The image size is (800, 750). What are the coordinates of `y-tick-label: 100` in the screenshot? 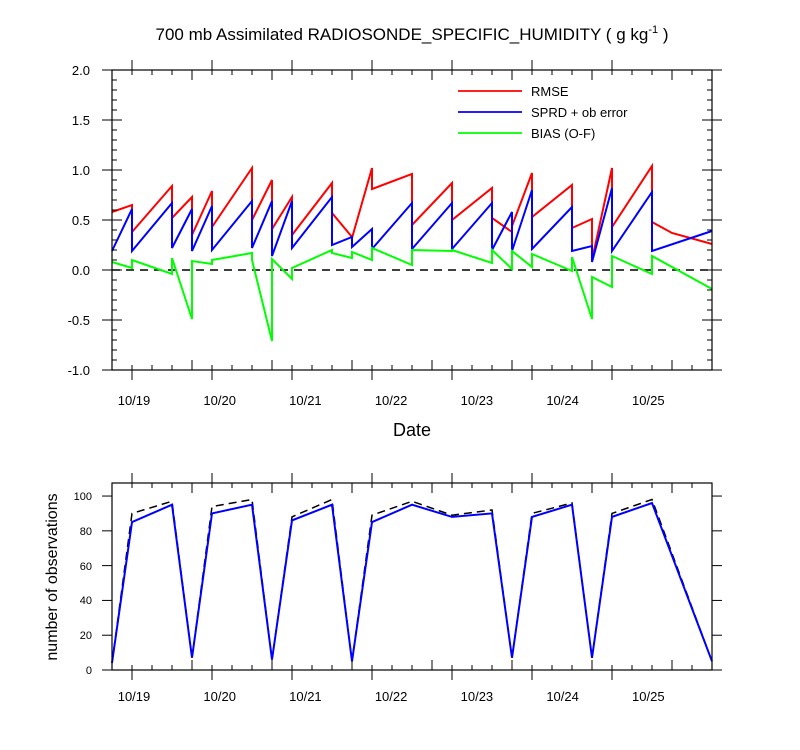 It's located at (83, 497).